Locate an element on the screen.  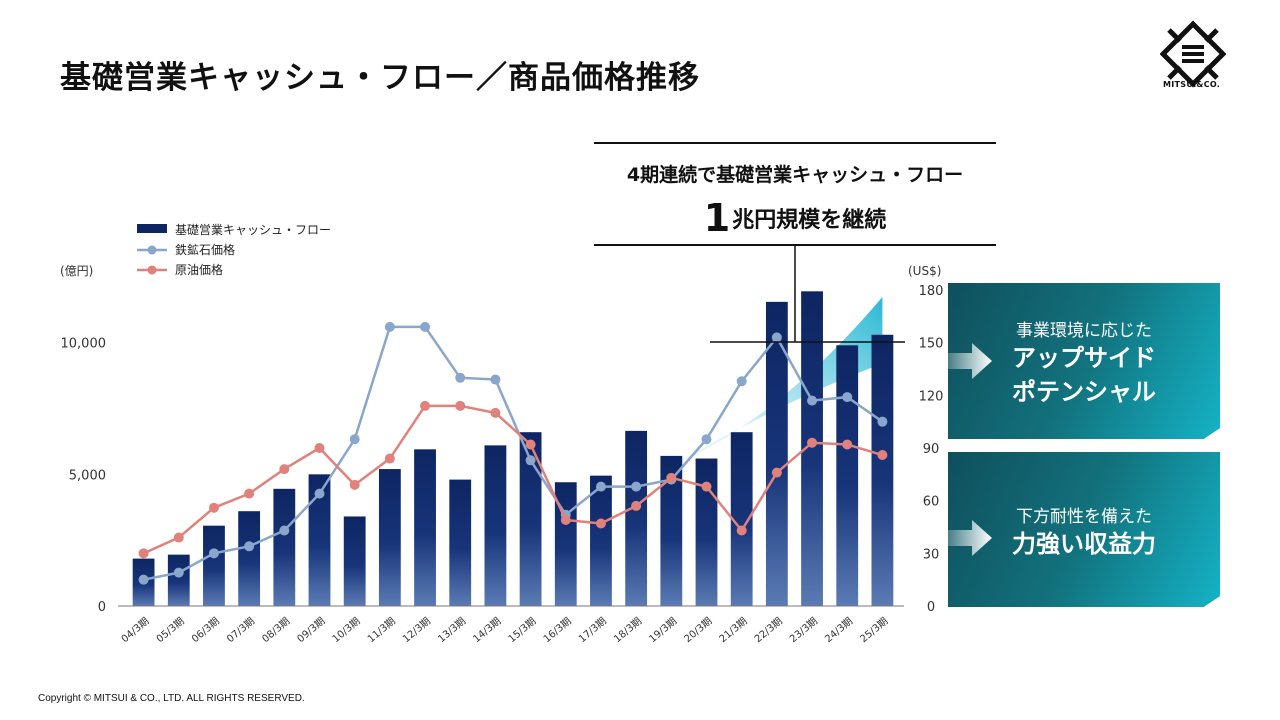
category-label: 06/3期 is located at coordinates (205, 630).